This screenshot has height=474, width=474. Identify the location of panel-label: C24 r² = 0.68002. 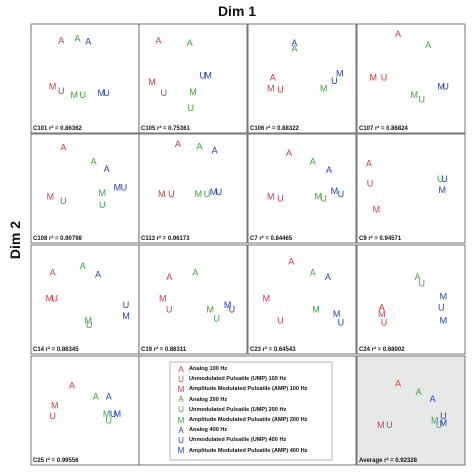
(382, 349).